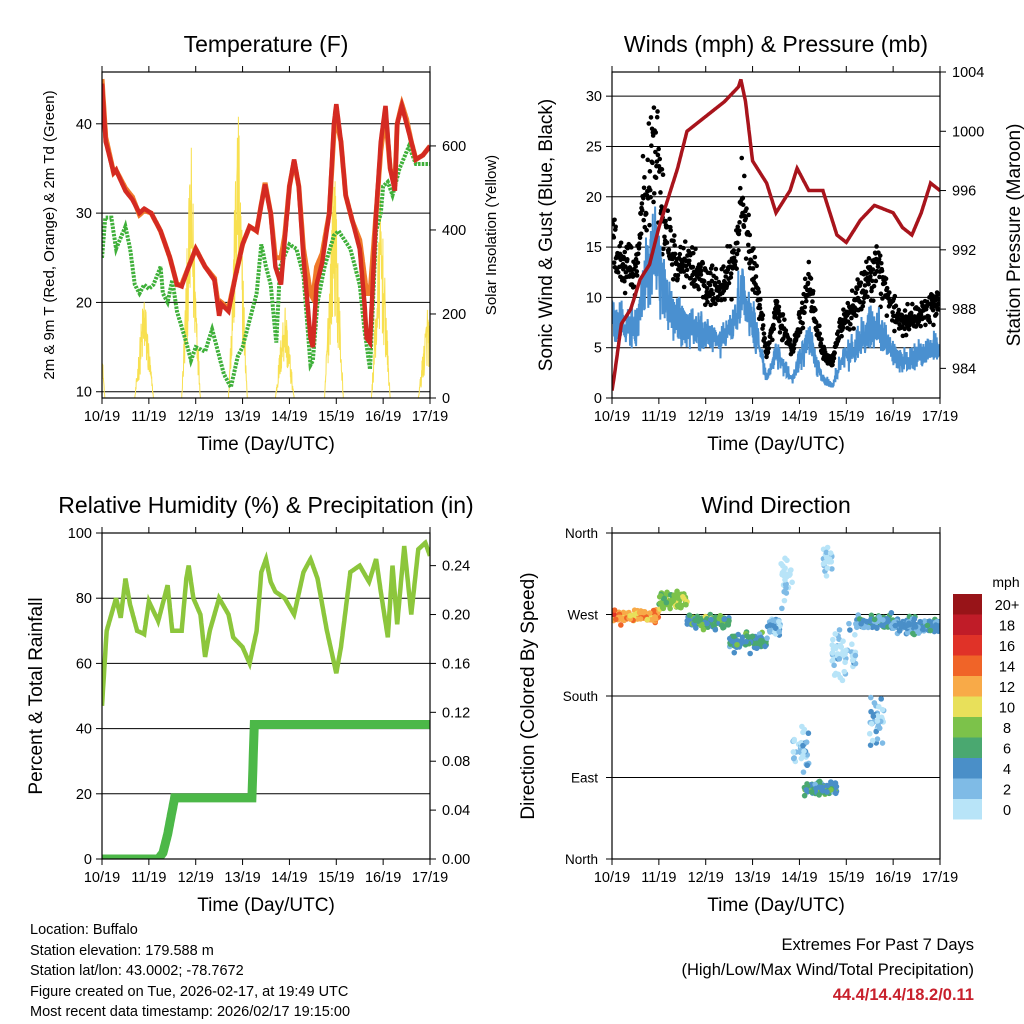 This screenshot has height=1024, width=1024. I want to click on plot-border, so click(776, 696).